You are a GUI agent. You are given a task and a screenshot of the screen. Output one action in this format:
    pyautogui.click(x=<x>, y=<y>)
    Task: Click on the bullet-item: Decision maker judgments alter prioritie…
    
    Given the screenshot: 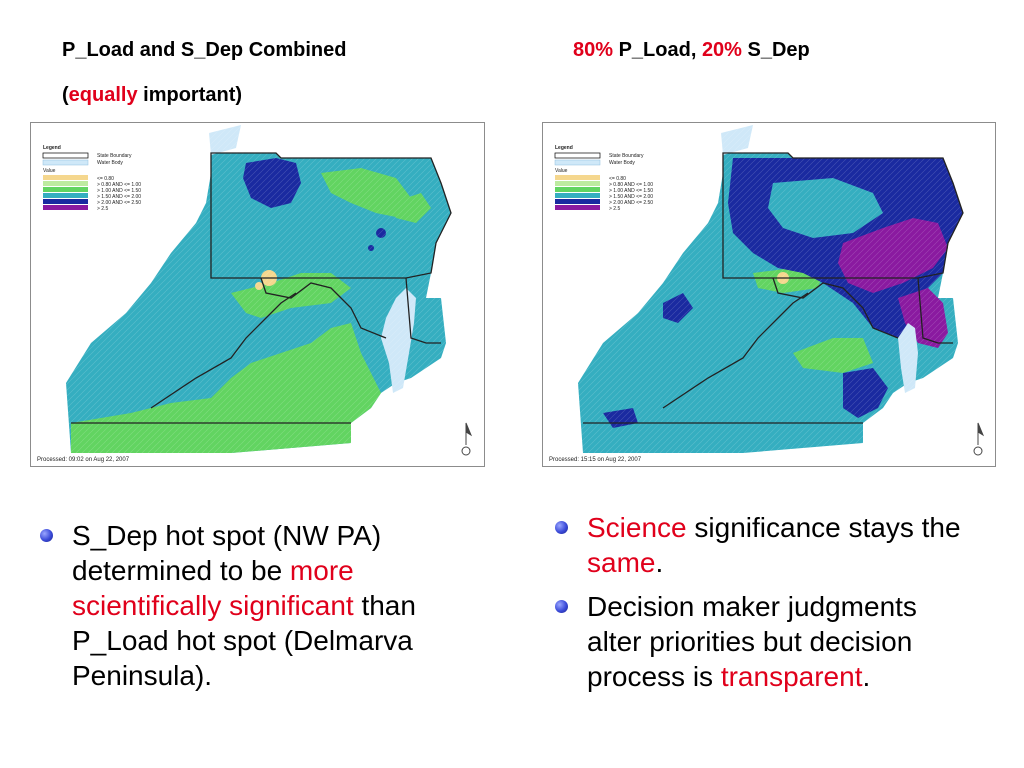 What is the action you would take?
    pyautogui.click(x=763, y=641)
    